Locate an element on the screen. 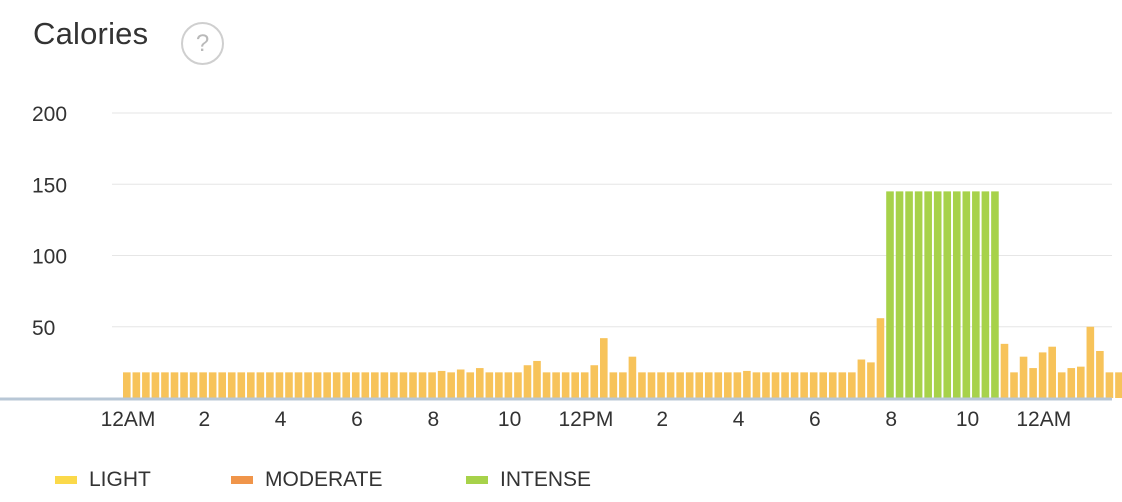 The height and width of the screenshot is (502, 1122). chart-title: Calories is located at coordinates (91, 33).